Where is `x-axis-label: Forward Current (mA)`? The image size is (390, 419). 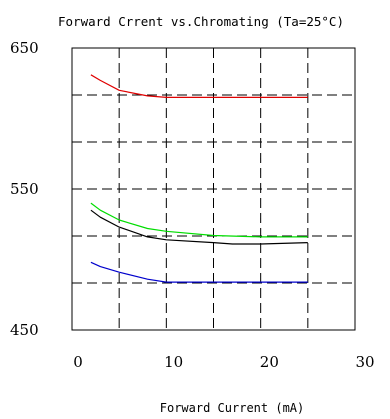
x-axis-label: Forward Current (mA) is located at coordinates (232, 408).